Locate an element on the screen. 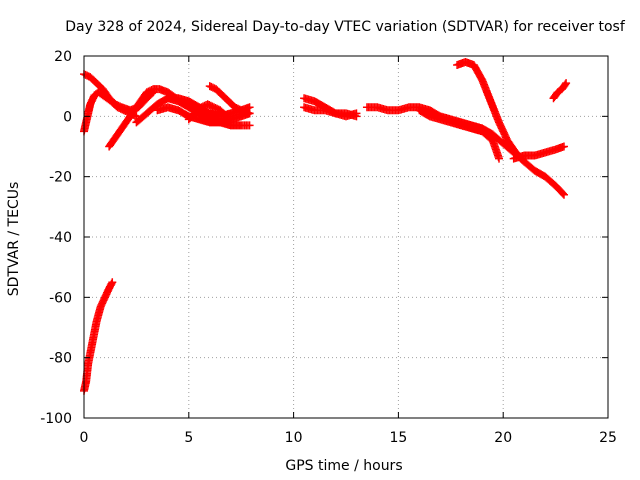  x-tick-label: 0 is located at coordinates (84, 438).